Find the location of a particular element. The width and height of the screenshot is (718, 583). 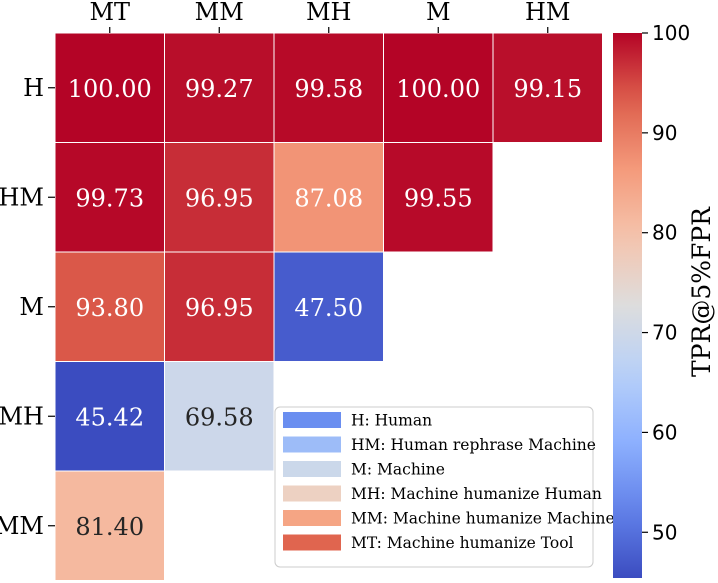

cell-value-label: 99.73 is located at coordinates (109, 198).